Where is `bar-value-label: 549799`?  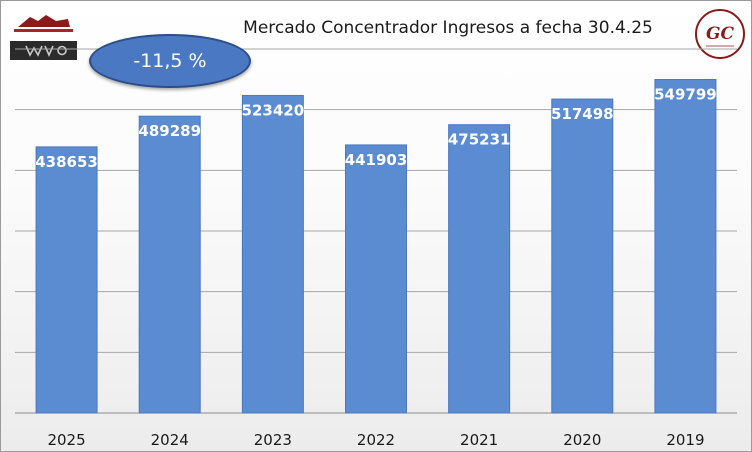
bar-value-label: 549799 is located at coordinates (685, 94).